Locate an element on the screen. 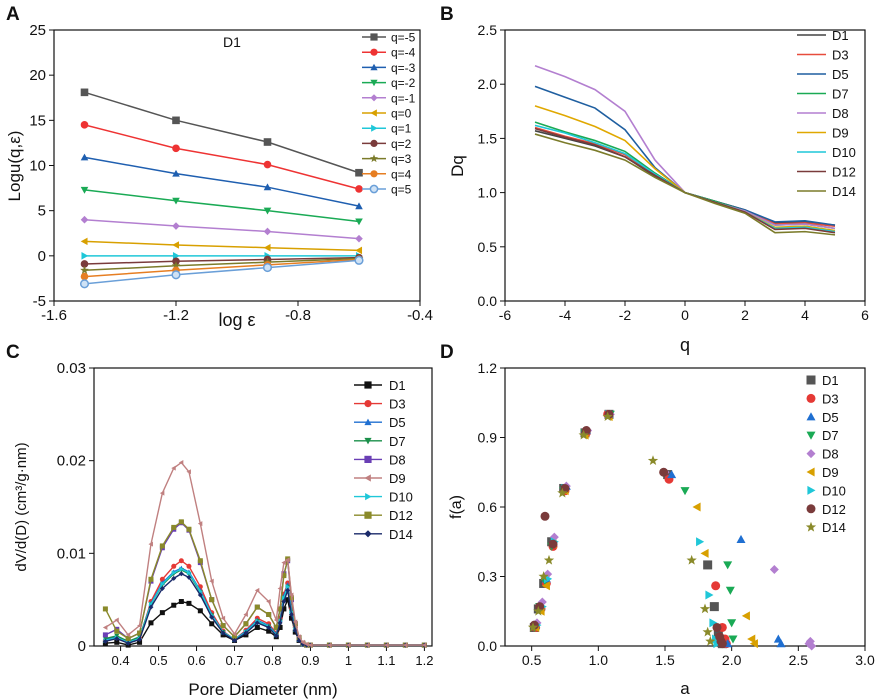 The width and height of the screenshot is (879, 699). series-q=-4 is located at coordinates (221, 157).